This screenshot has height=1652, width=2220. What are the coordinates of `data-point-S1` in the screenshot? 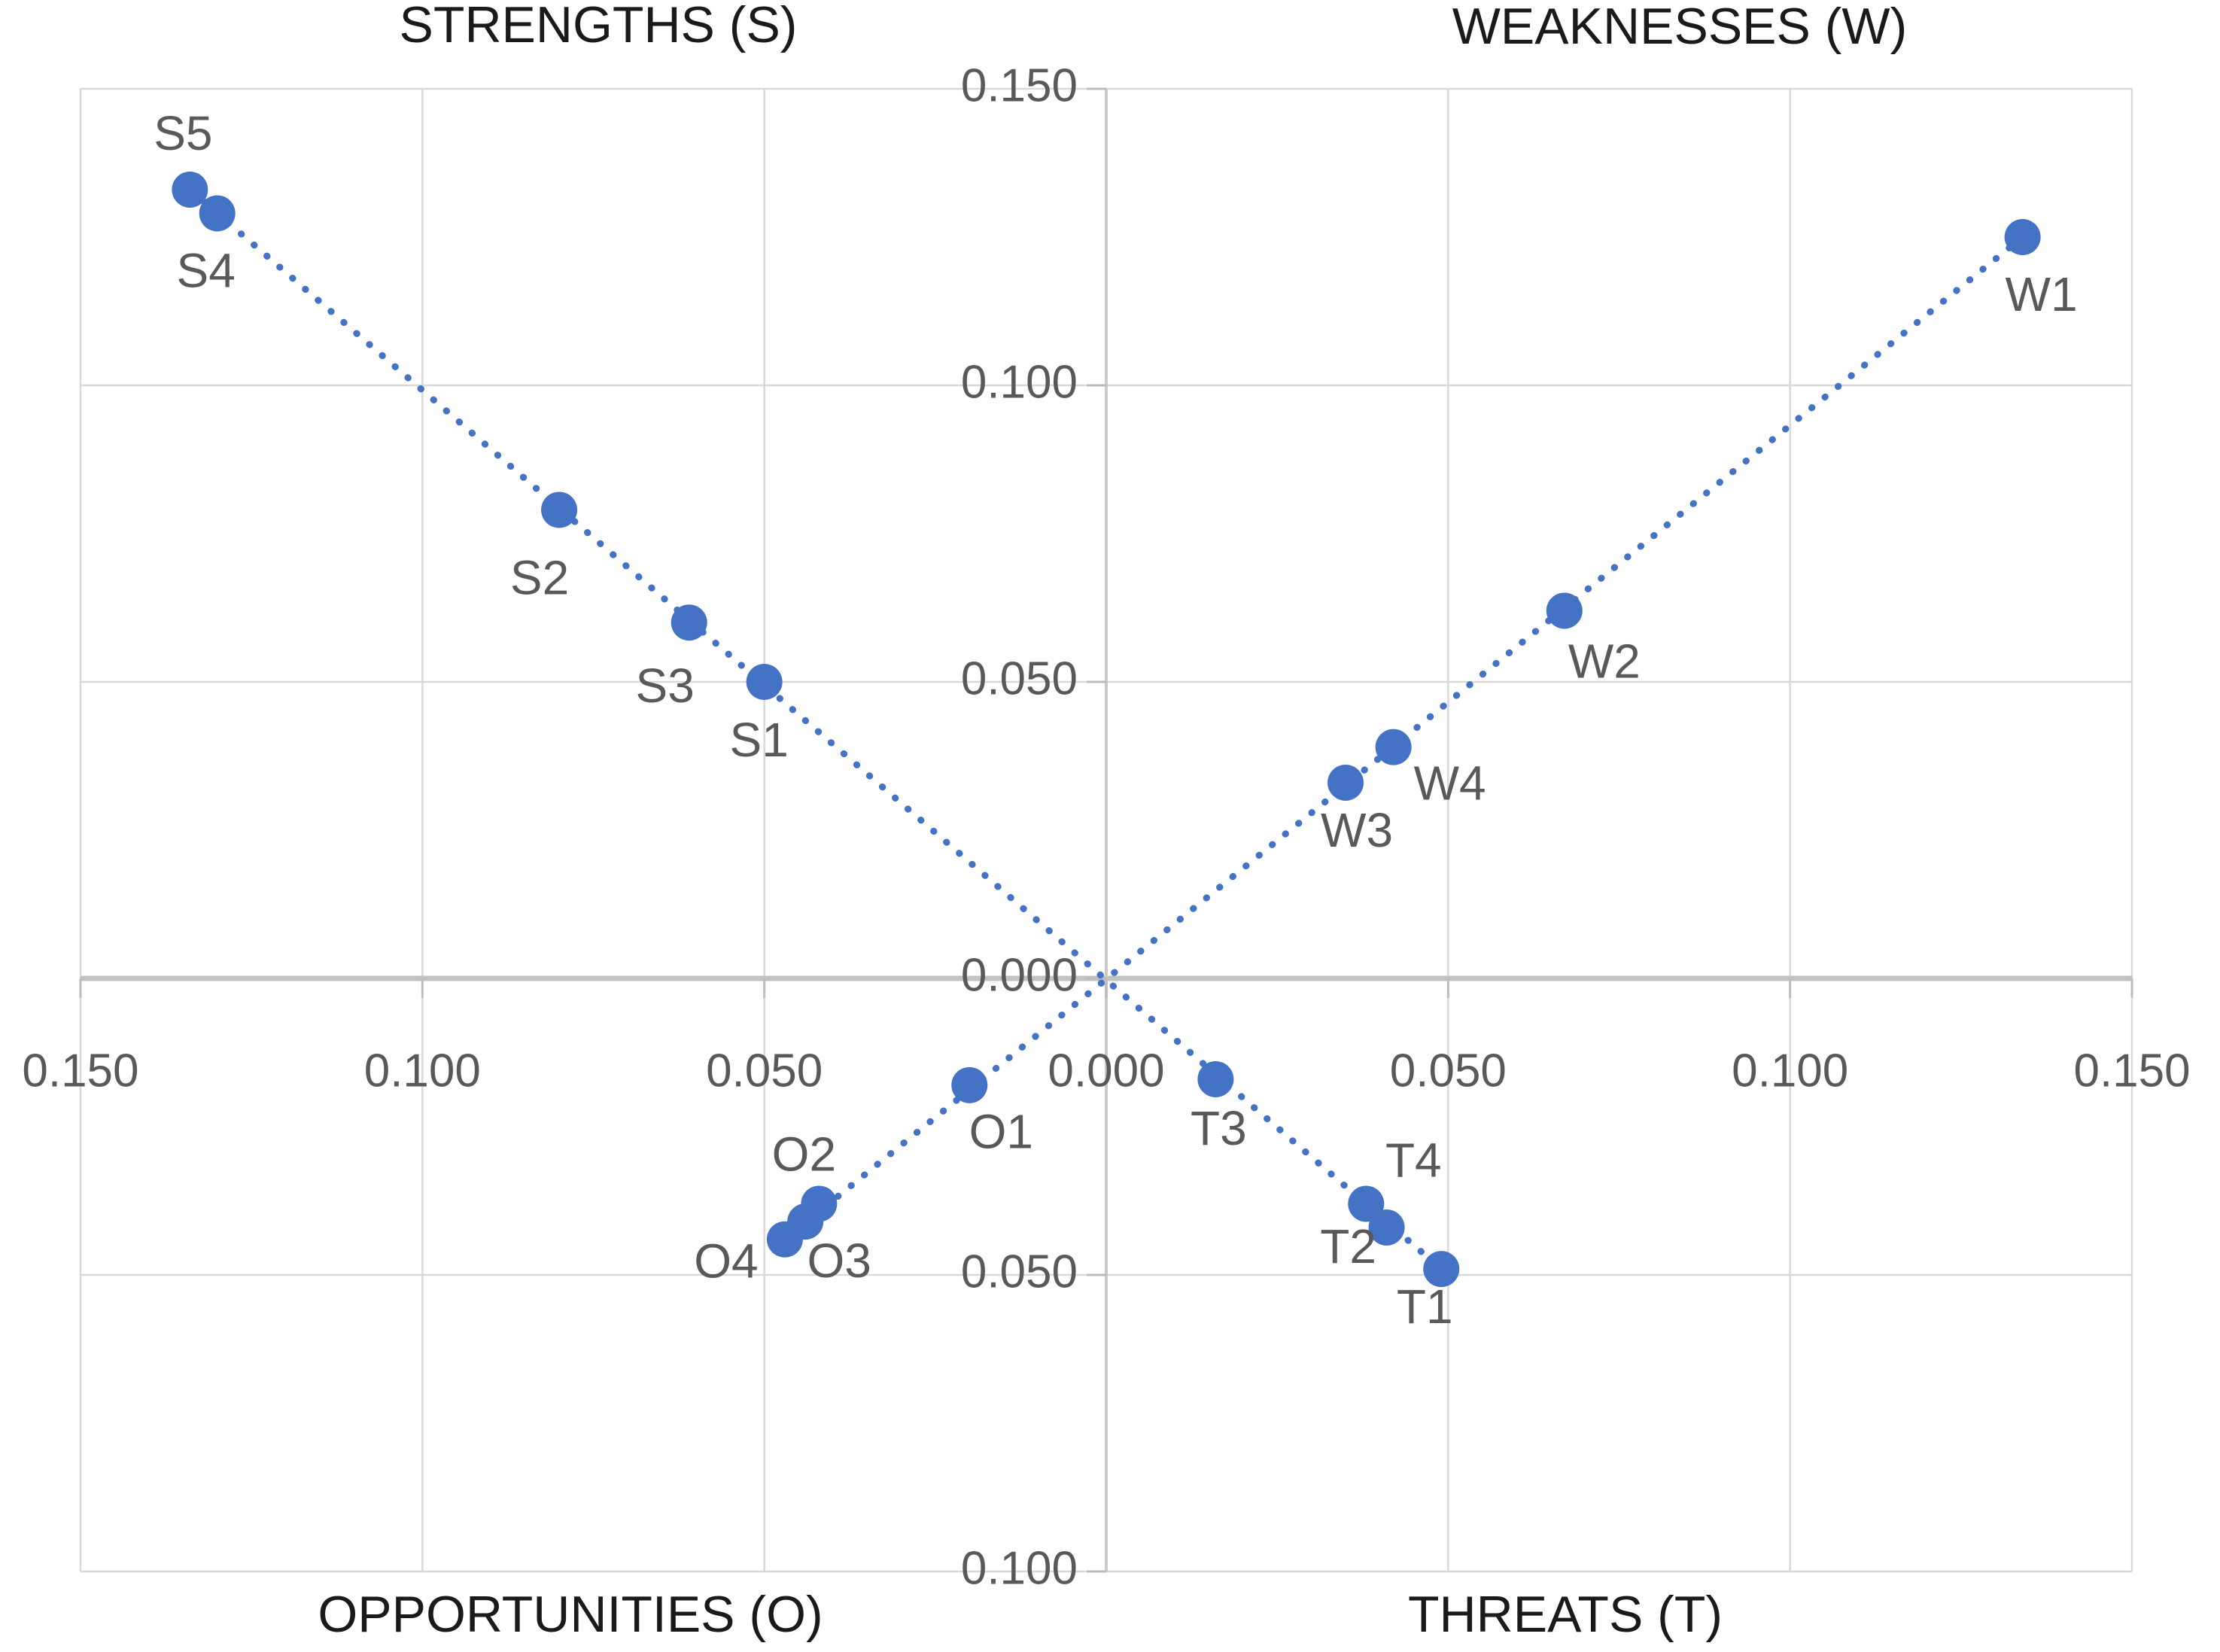 It's located at (764, 682).